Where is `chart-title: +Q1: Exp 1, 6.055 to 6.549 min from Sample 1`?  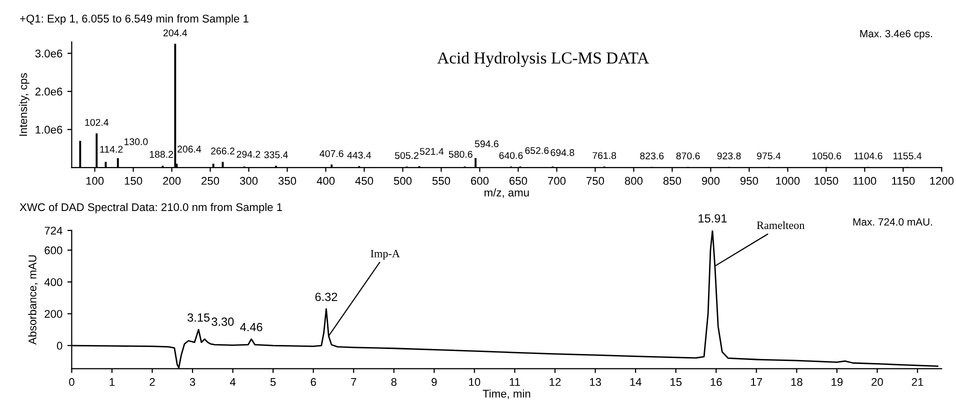
chart-title: +Q1: Exp 1, 6.055 to 6.549 min from Sample 1 is located at coordinates (134, 19).